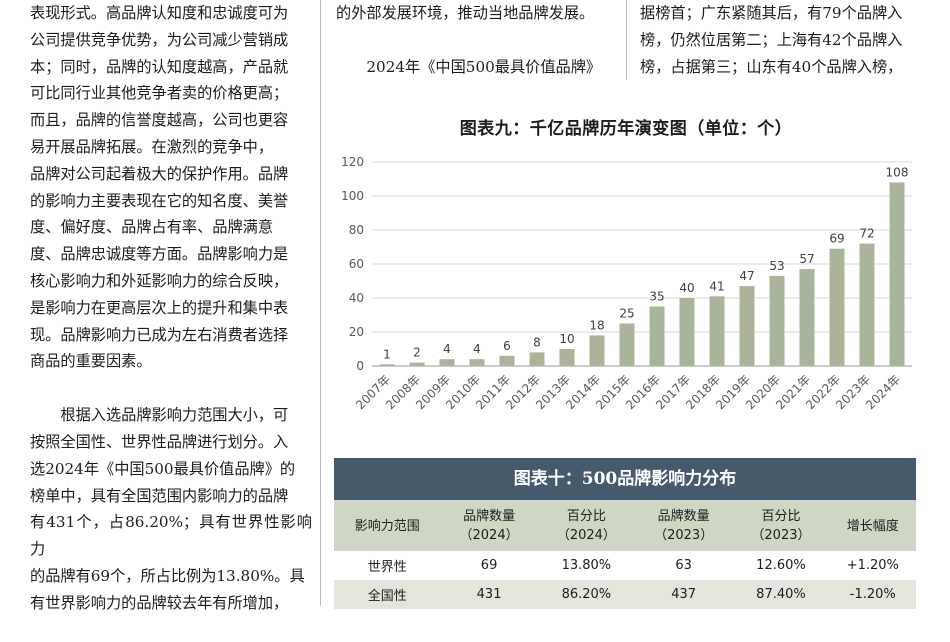  I want to click on data-label: 72, so click(866, 234).